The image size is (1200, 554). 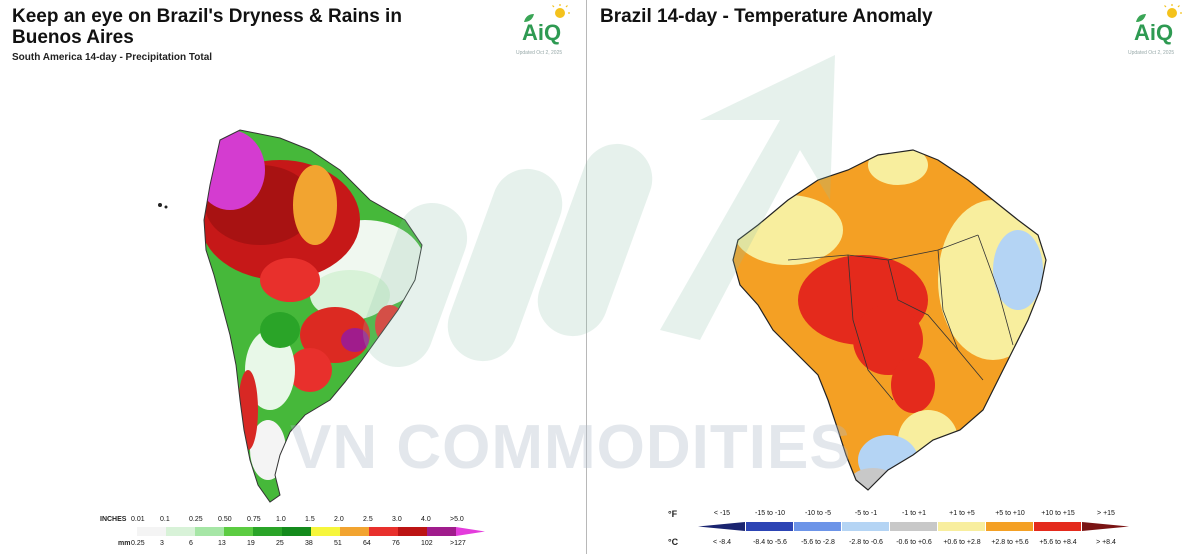 What do you see at coordinates (1058, 542) in the screenshot?
I see `temp-legend-c-label: +5.6 to +8.4` at bounding box center [1058, 542].